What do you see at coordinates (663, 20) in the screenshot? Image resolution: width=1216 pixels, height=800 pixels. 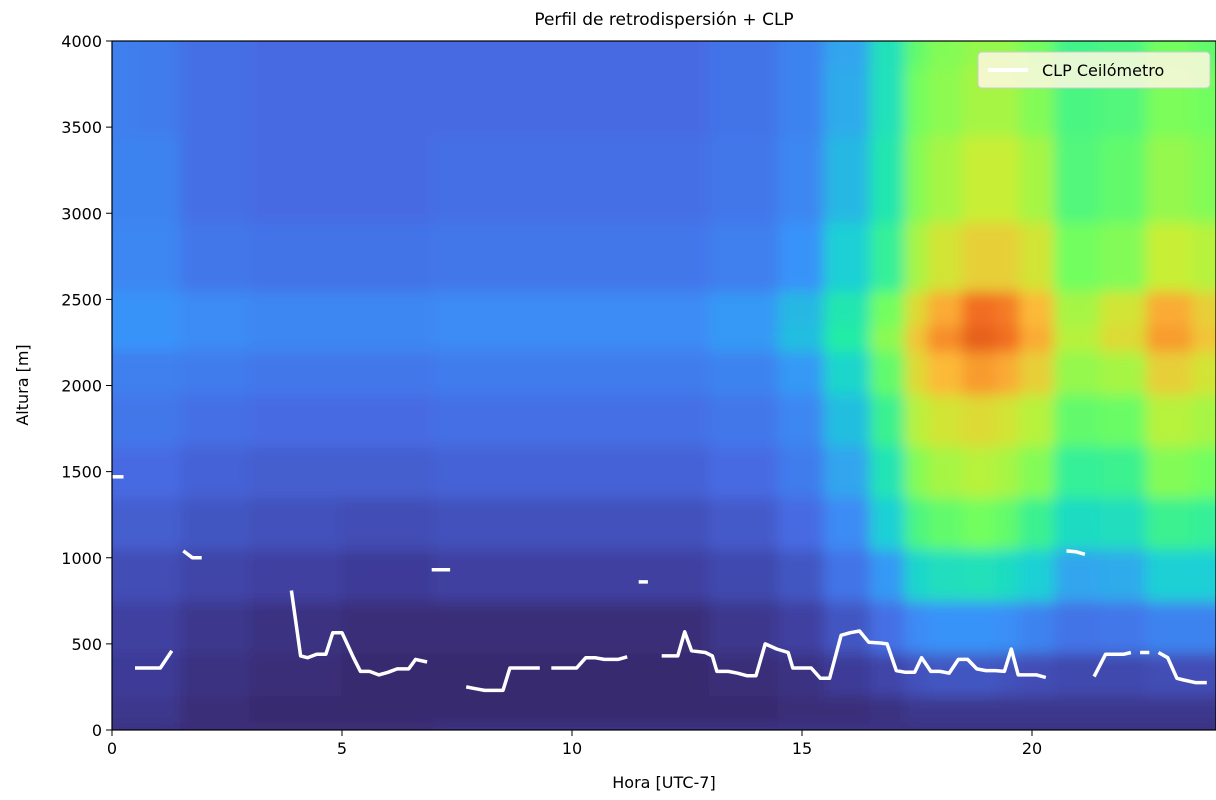 I see `chart-title: Perfil de retrodispersión + CLP` at bounding box center [663, 20].